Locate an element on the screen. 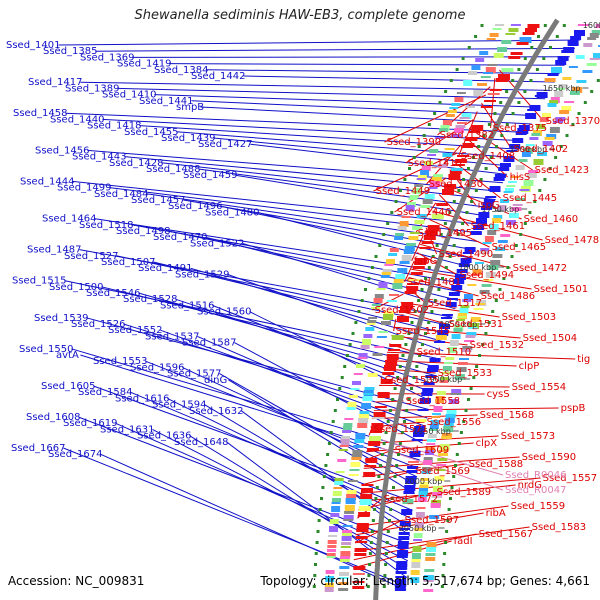 This screenshot has width=600, height=600. right-gene-label: Ssed_1588 is located at coordinates (496, 464).